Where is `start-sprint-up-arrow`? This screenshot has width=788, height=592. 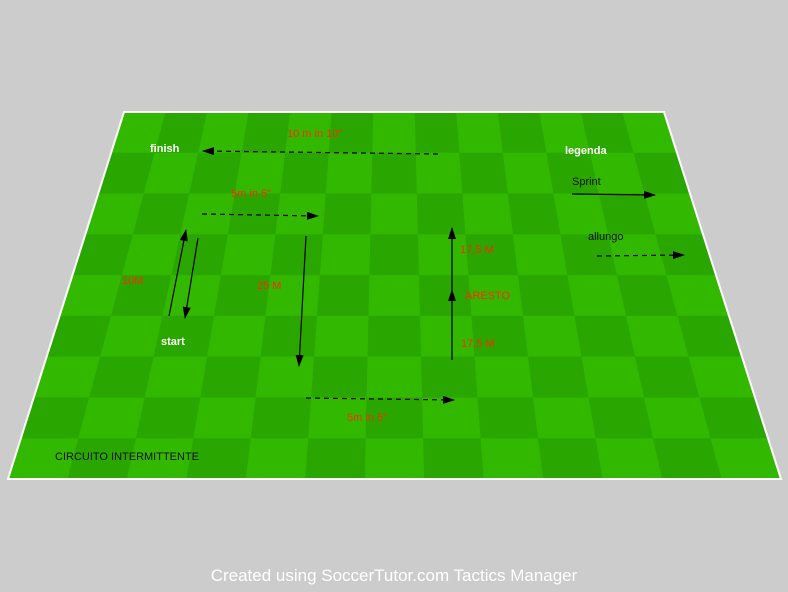 start-sprint-up-arrow is located at coordinates (178, 273).